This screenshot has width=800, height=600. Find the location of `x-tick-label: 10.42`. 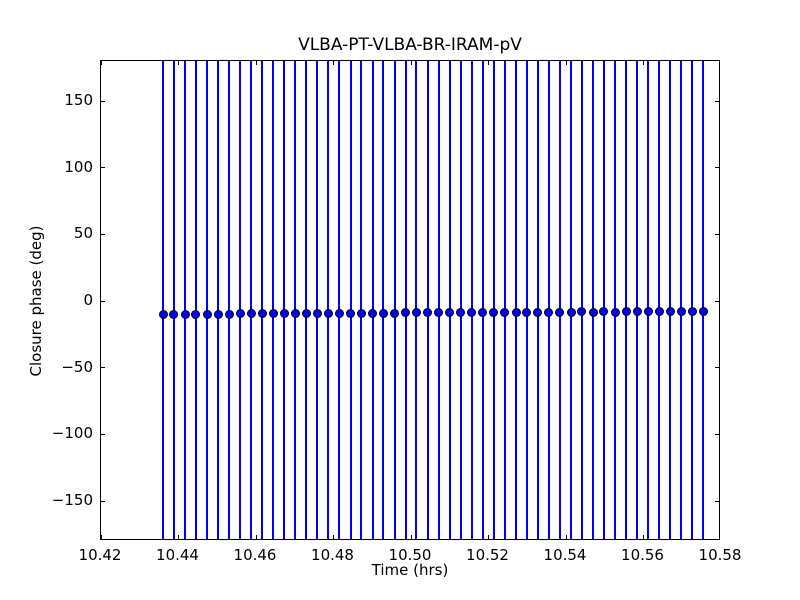

x-tick-label: 10.42 is located at coordinates (100, 555).